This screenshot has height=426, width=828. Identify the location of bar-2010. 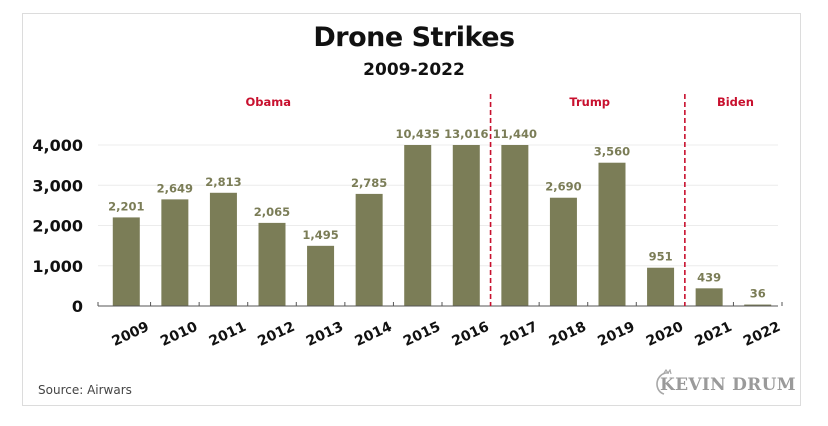
(175, 252).